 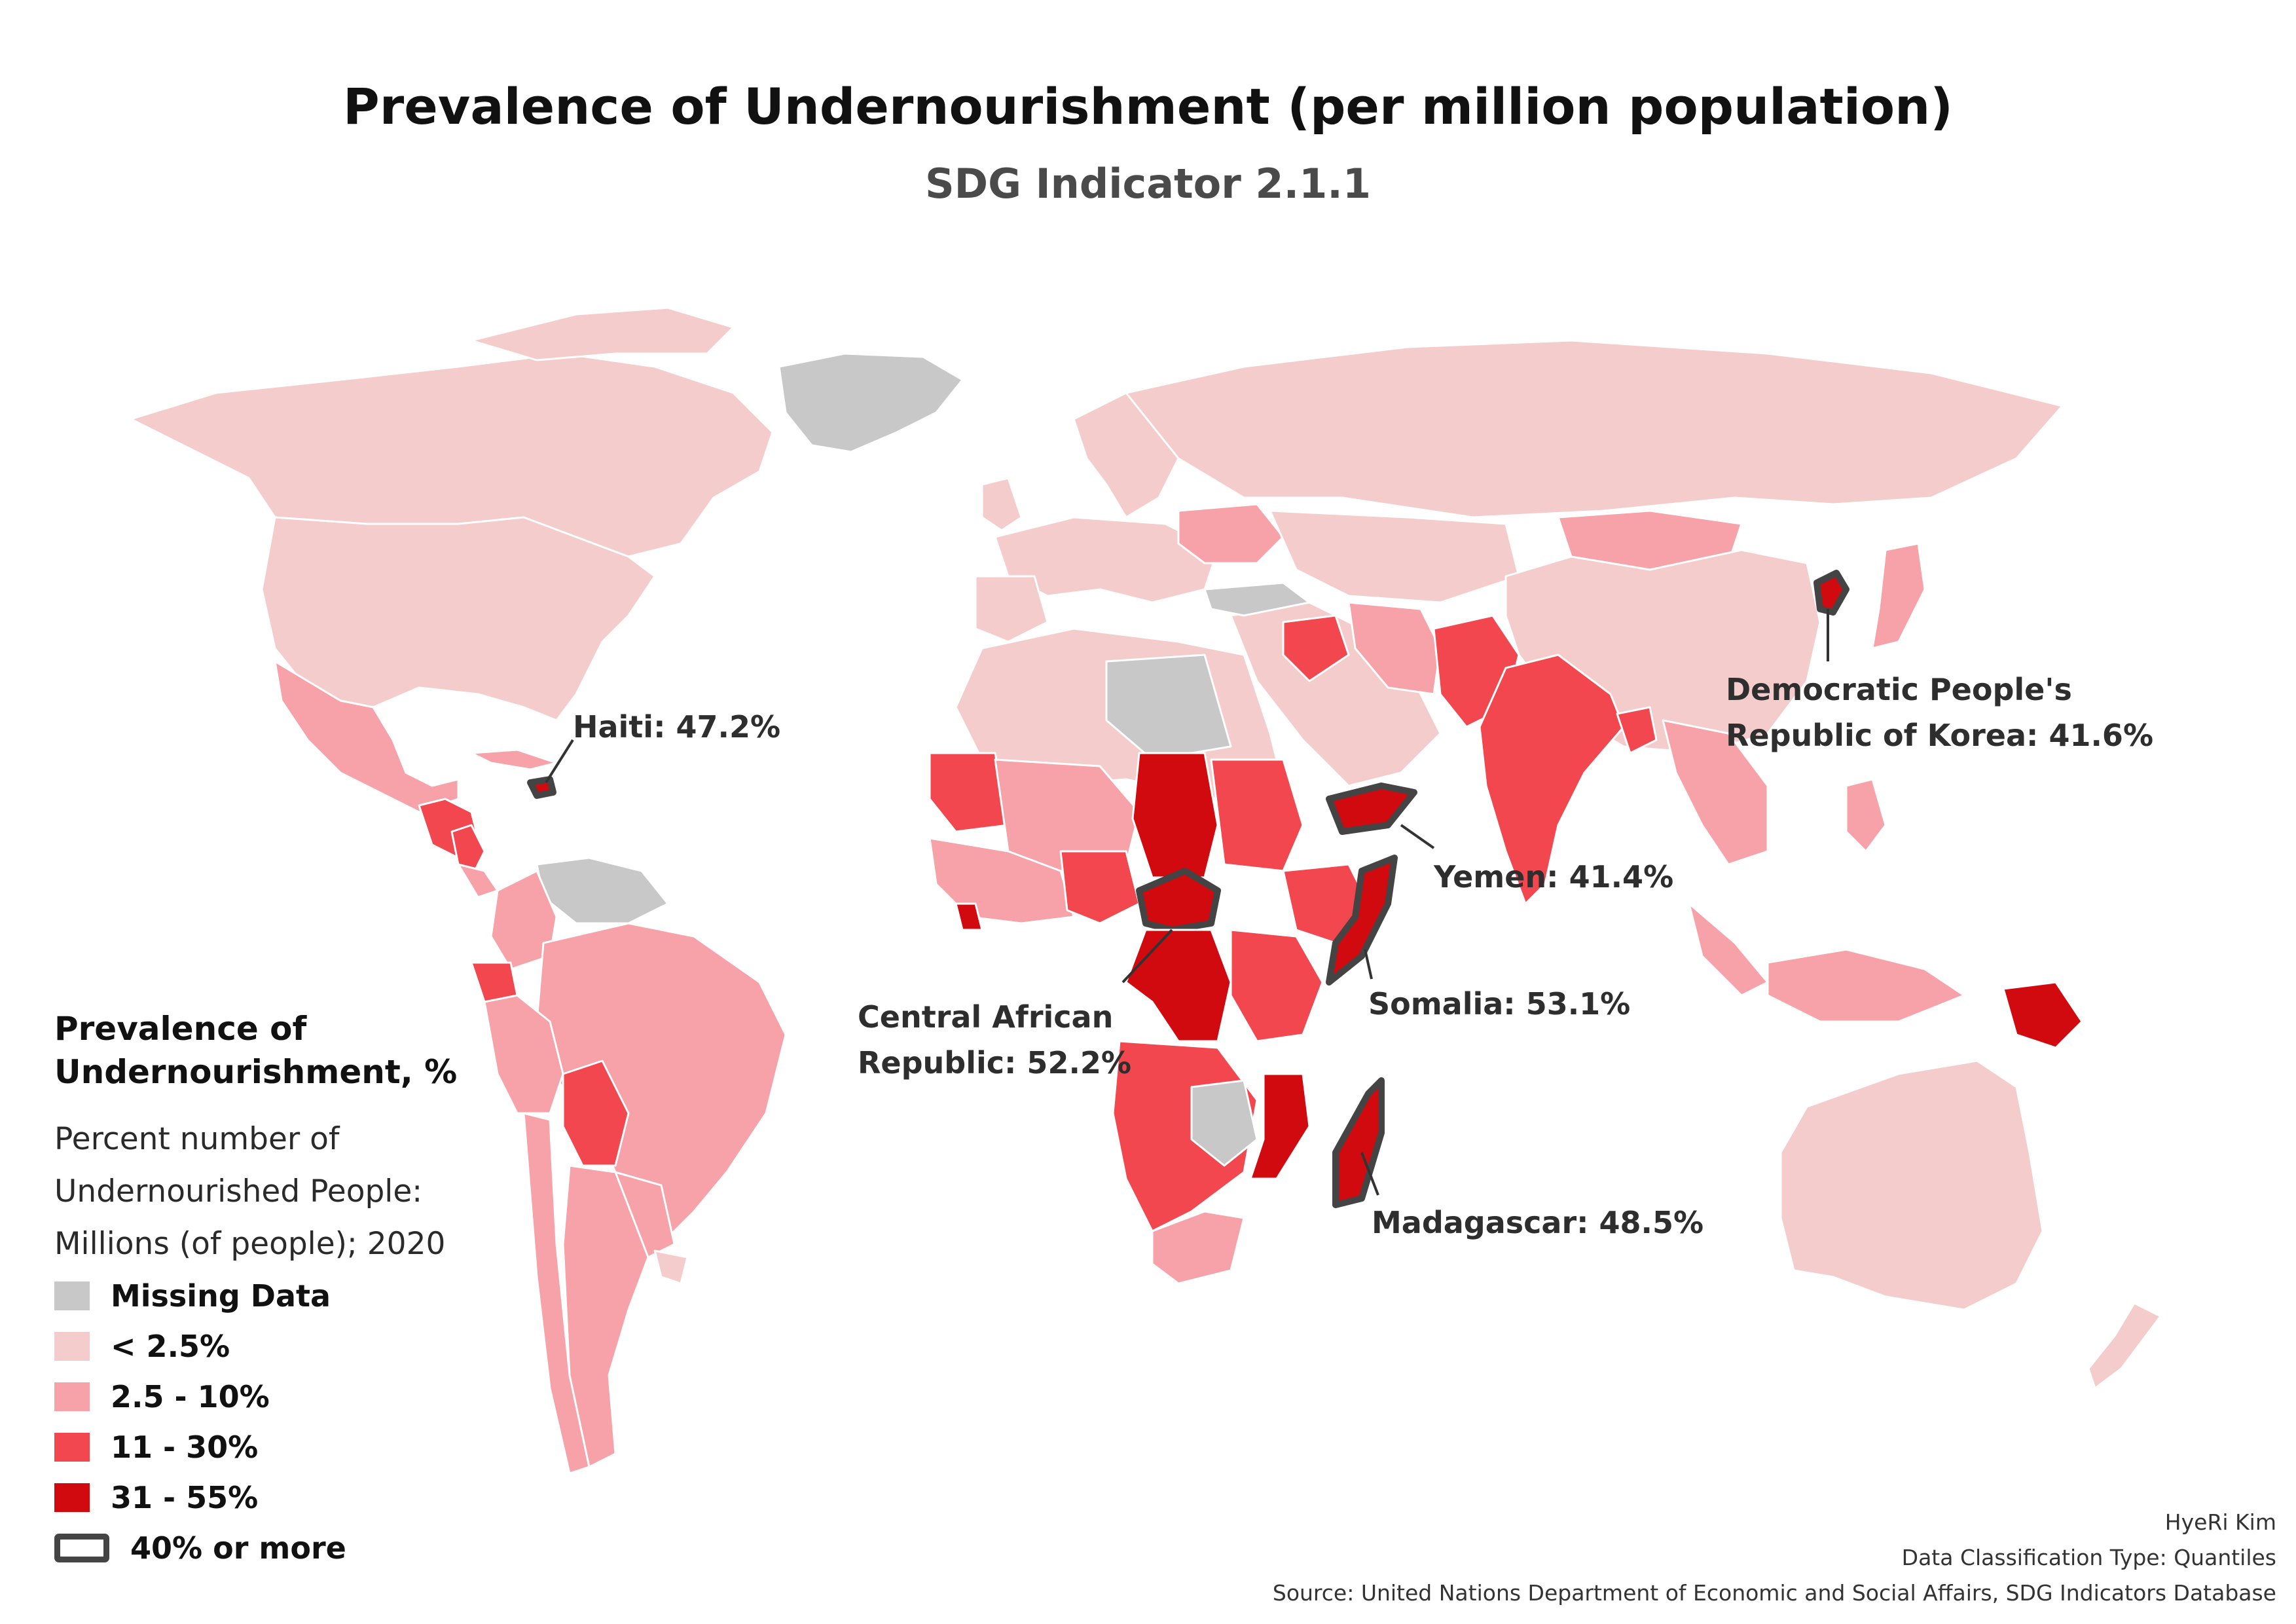 What do you see at coordinates (1369, 1174) in the screenshot?
I see `leader-madagascar` at bounding box center [1369, 1174].